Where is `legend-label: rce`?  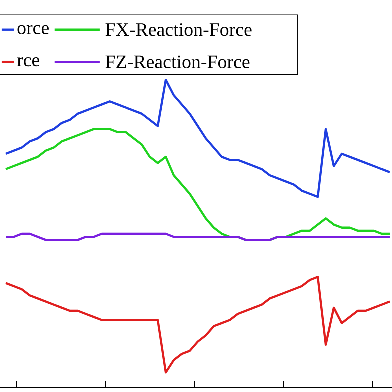 legend-label: rce is located at coordinates (28, 62).